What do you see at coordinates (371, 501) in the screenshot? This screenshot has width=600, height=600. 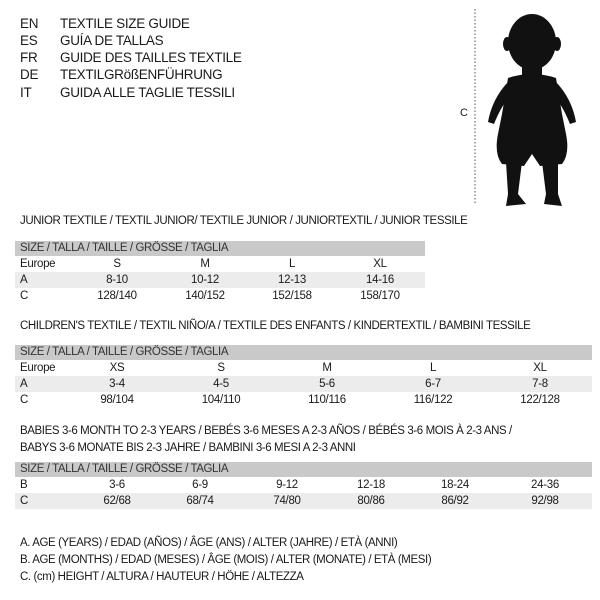 I see `table-cell: 80/86` at bounding box center [371, 501].